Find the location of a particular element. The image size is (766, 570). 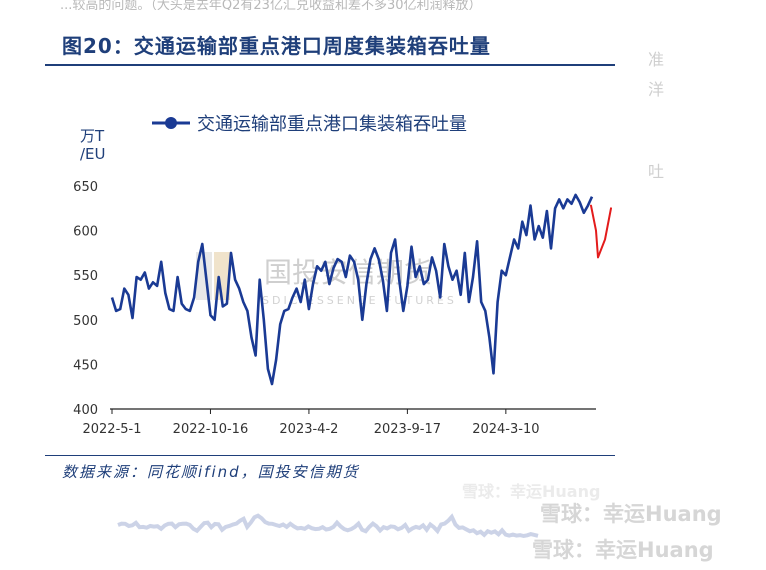

y-tick-label: 550 is located at coordinates (85, 276).